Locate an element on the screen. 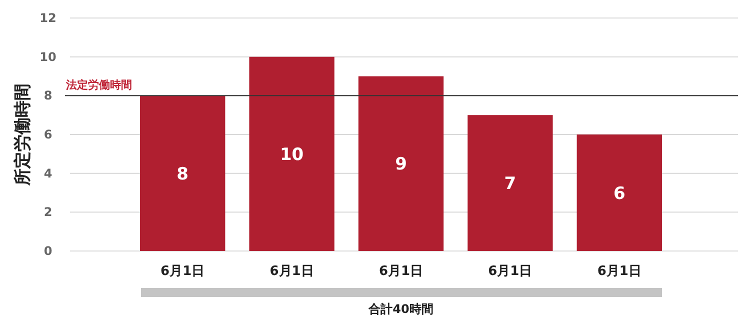  data-label: 10 is located at coordinates (292, 154).